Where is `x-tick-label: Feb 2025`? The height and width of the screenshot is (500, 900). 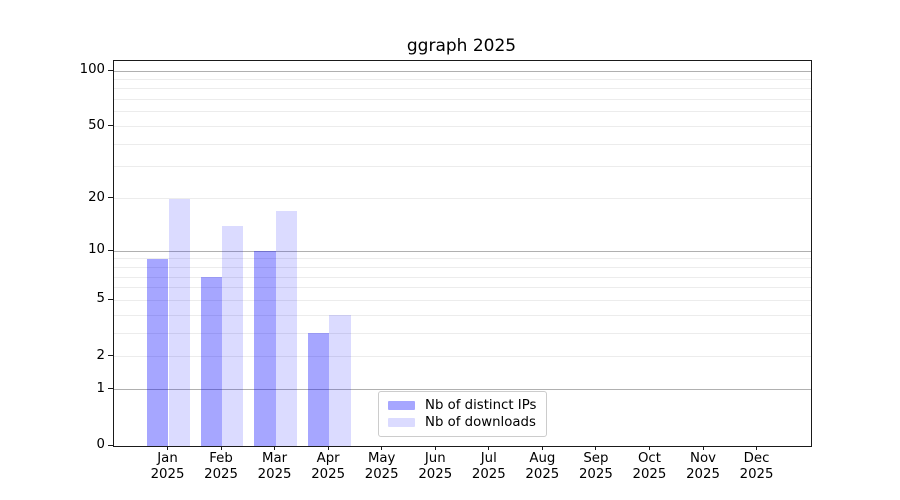
x-tick-label: Feb 2025 is located at coordinates (221, 467).